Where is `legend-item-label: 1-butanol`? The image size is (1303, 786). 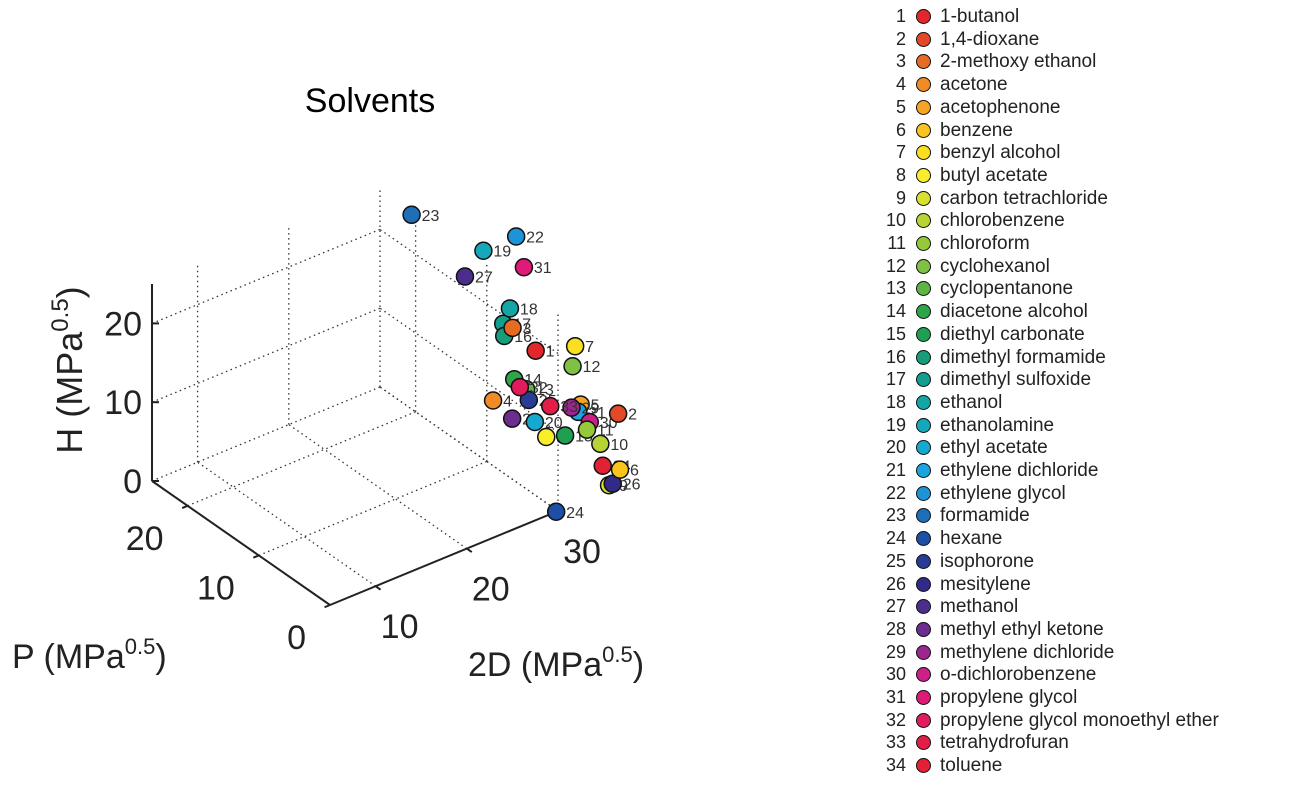
legend-item-label: 1-butanol is located at coordinates (980, 16).